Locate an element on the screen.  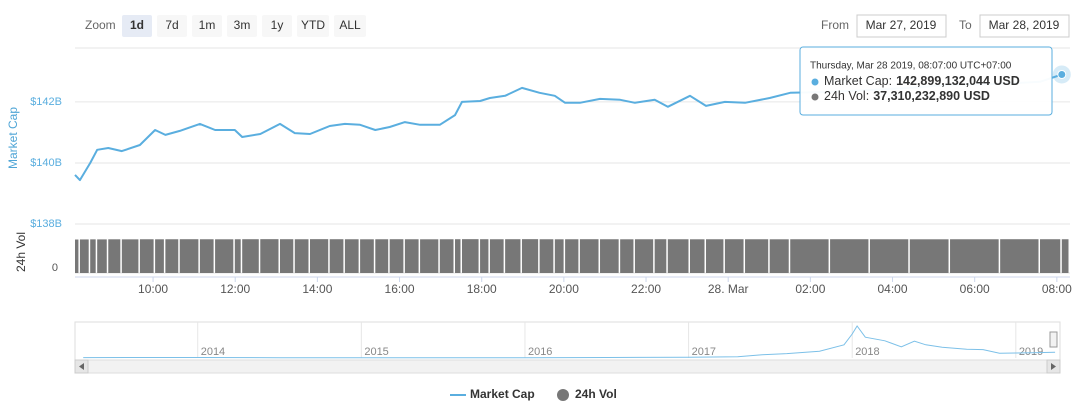
navigator-handle is located at coordinates (1053, 339).